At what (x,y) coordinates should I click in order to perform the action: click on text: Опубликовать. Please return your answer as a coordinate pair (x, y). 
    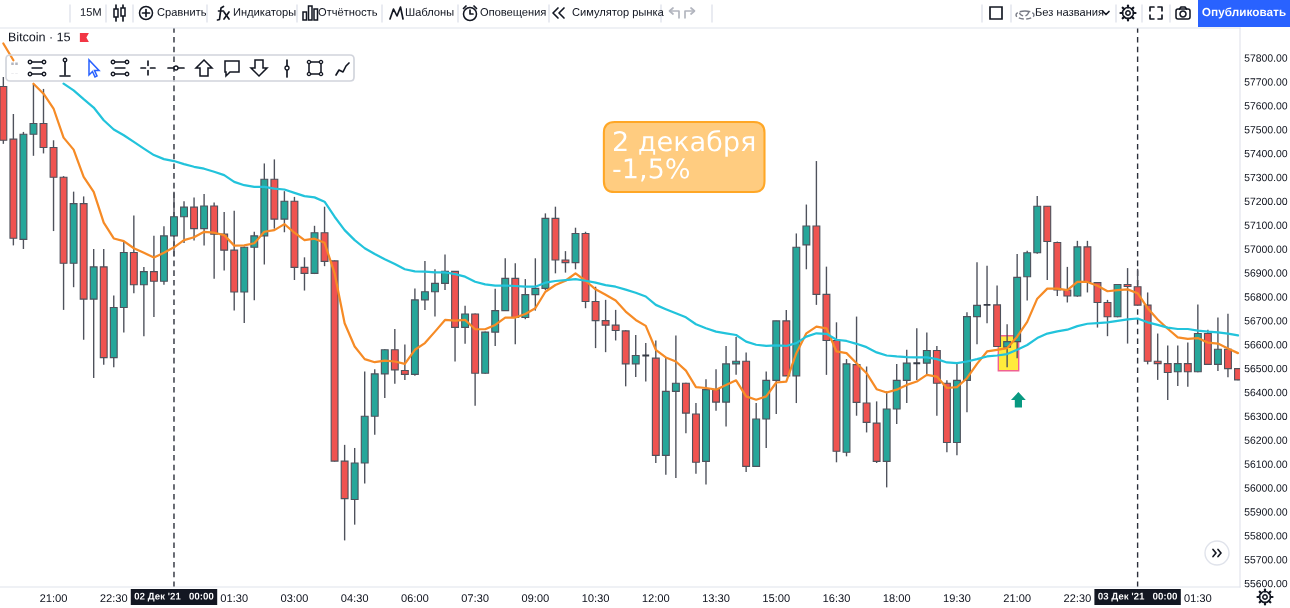
    Looking at the image, I should click on (1244, 13).